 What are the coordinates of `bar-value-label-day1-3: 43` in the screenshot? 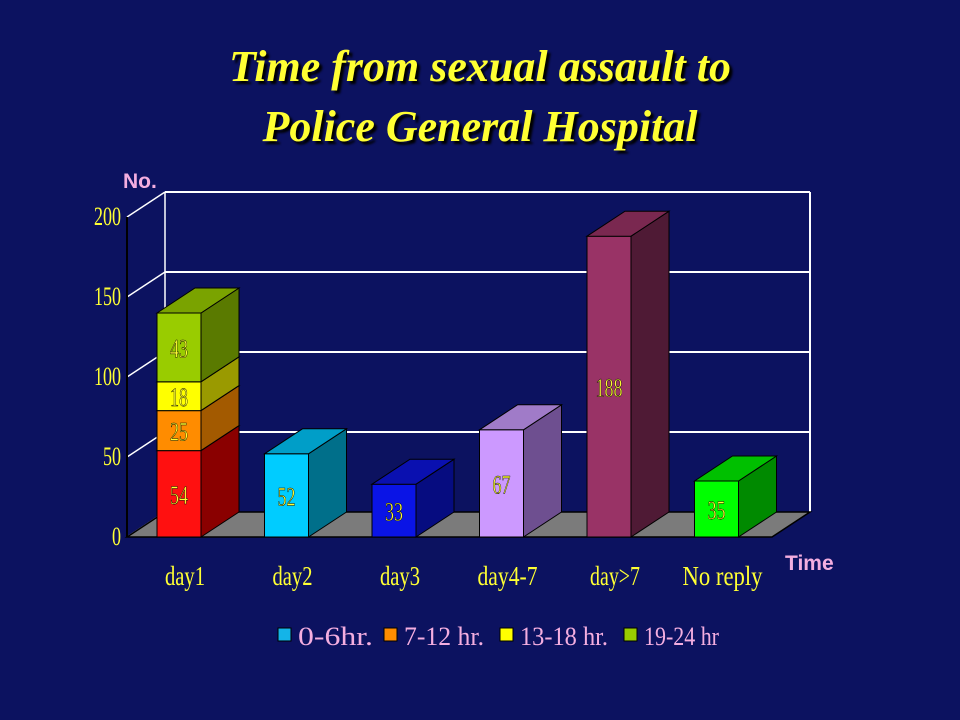 It's located at (179, 348).